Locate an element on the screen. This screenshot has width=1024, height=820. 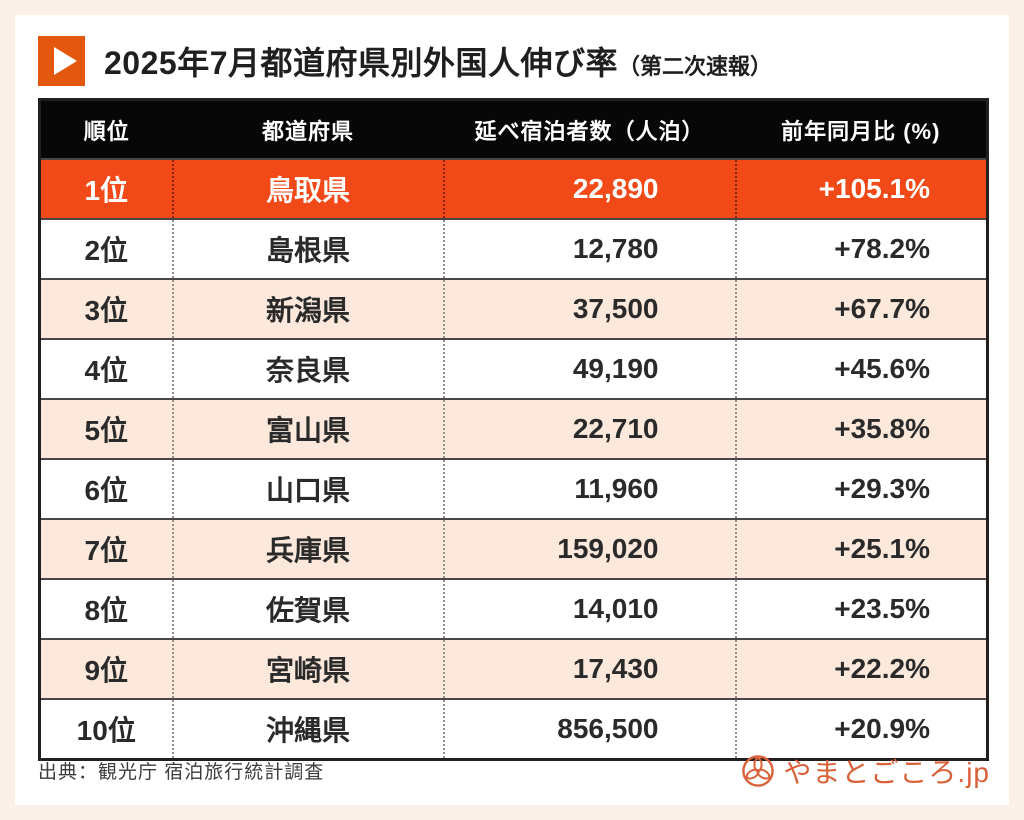
play-icon is located at coordinates (61, 61).